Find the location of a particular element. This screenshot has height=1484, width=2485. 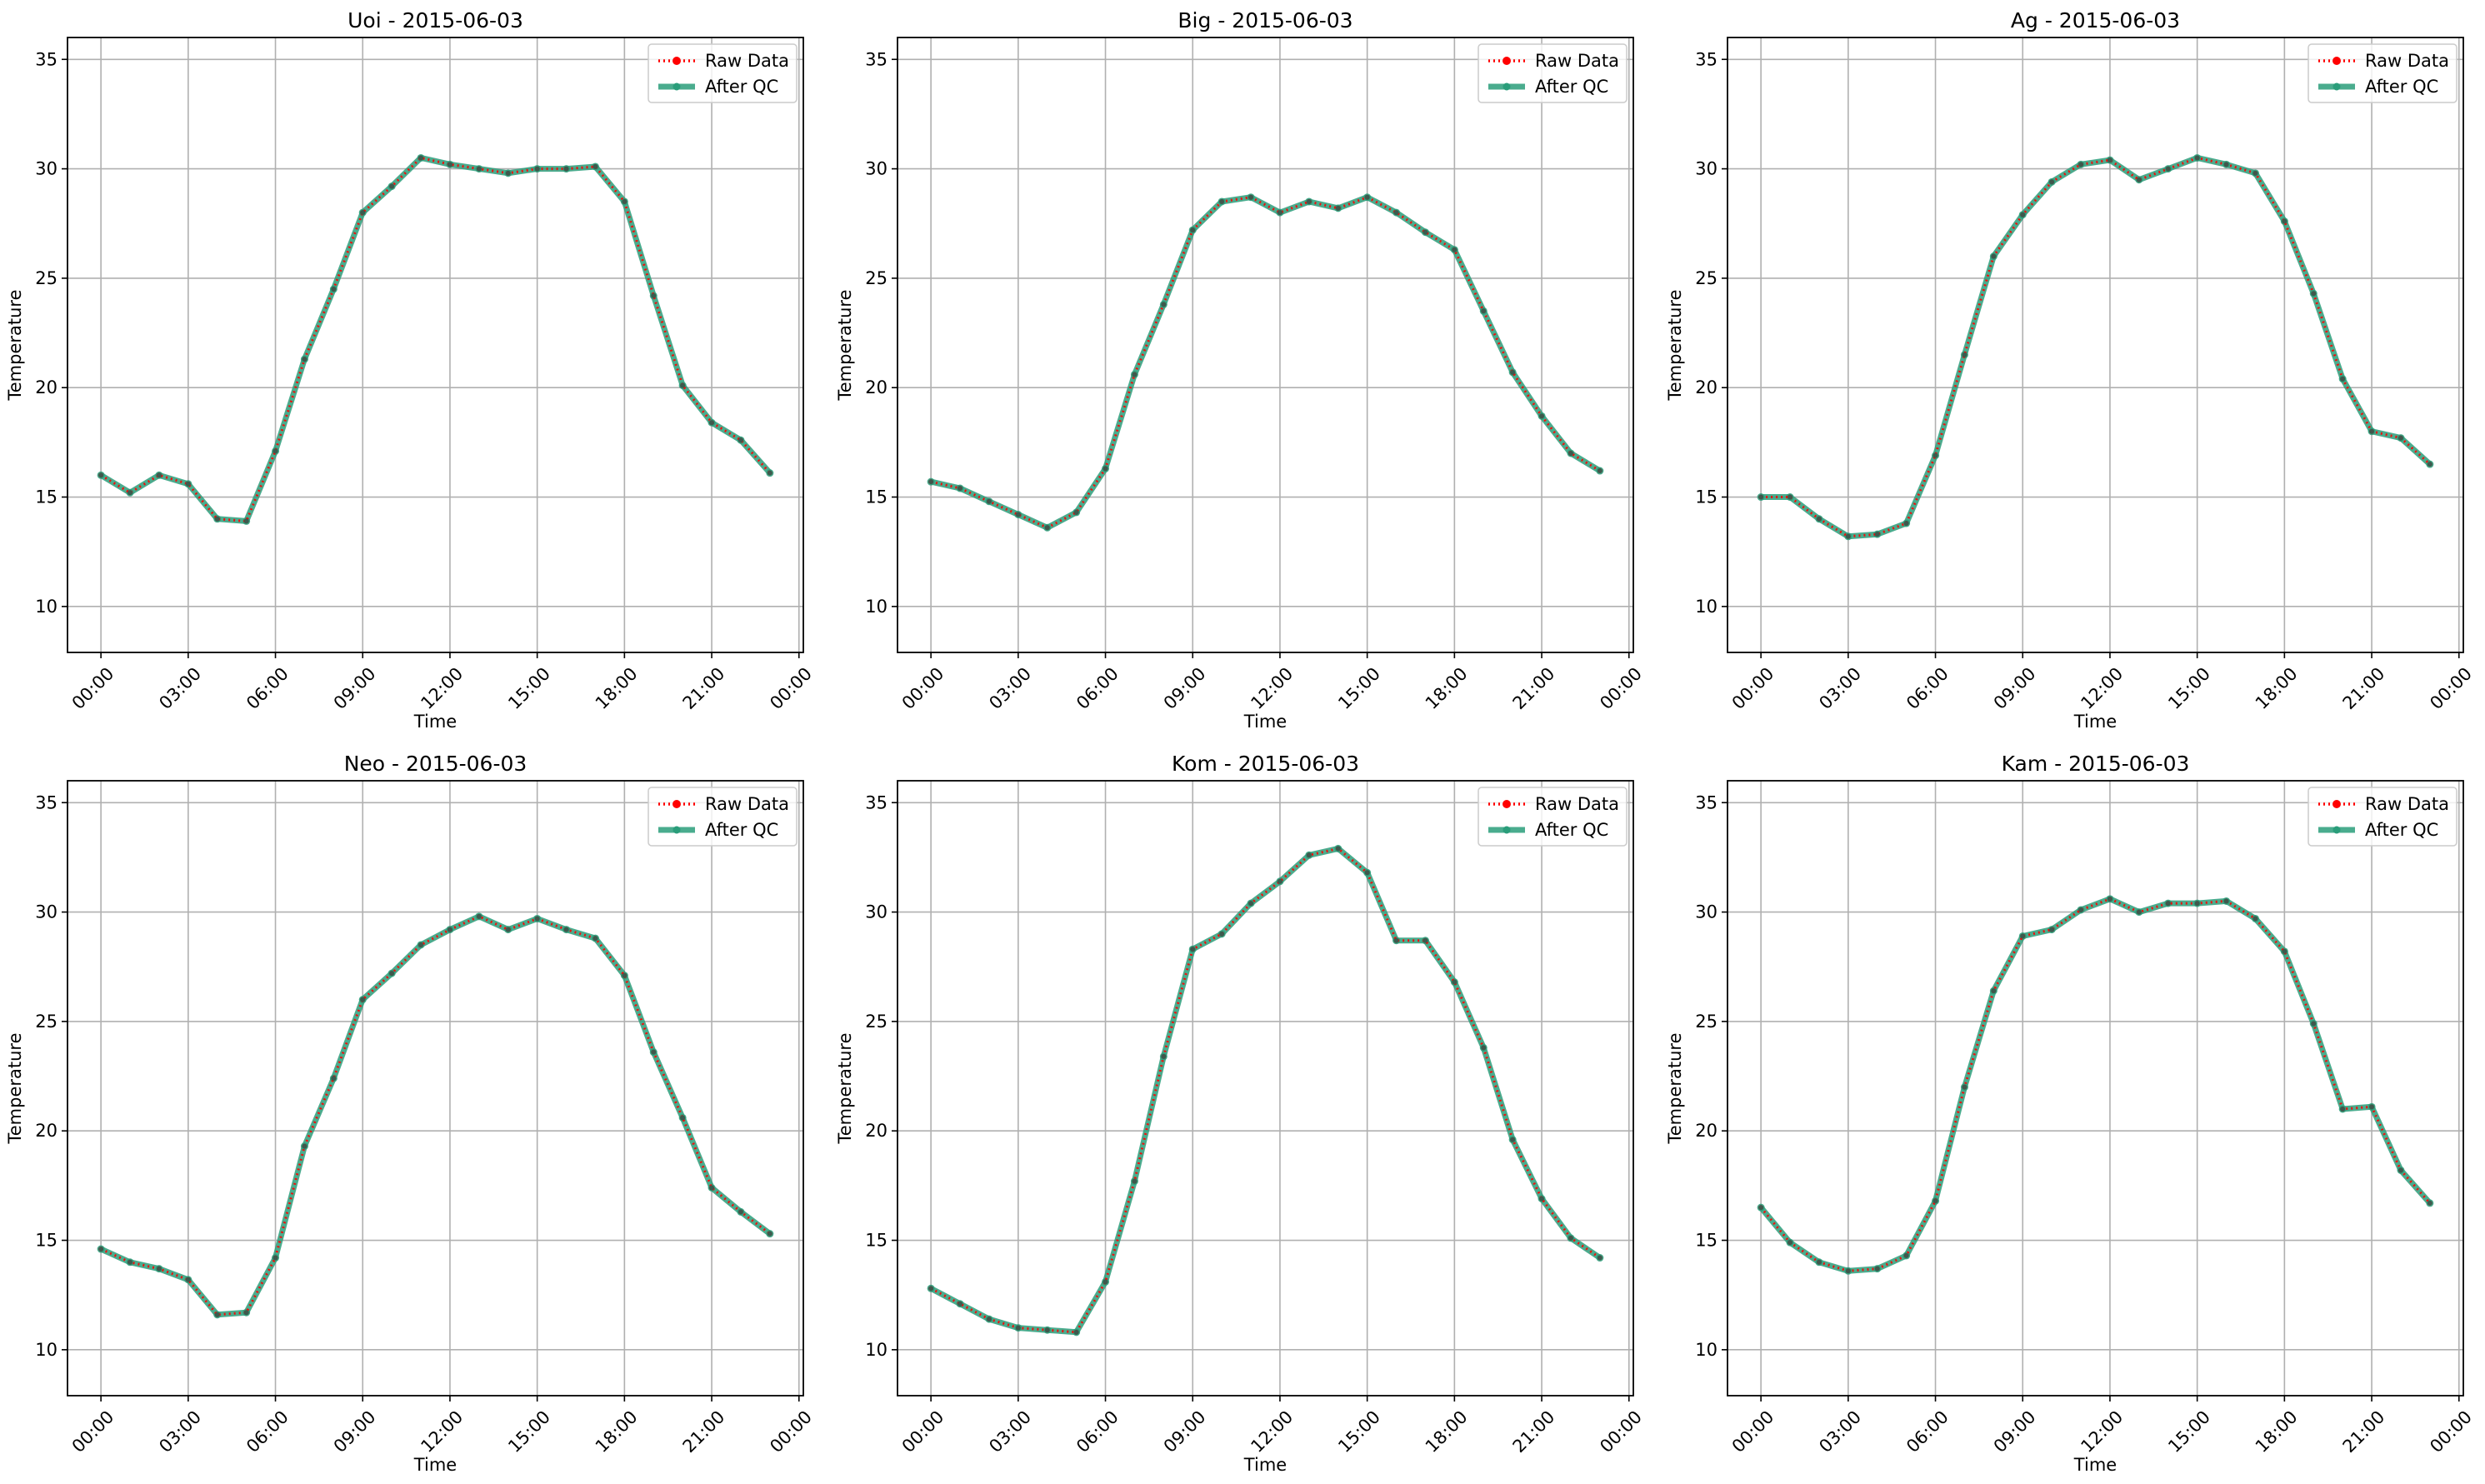

x-tick-label: 18:00 is located at coordinates (1447, 1432).